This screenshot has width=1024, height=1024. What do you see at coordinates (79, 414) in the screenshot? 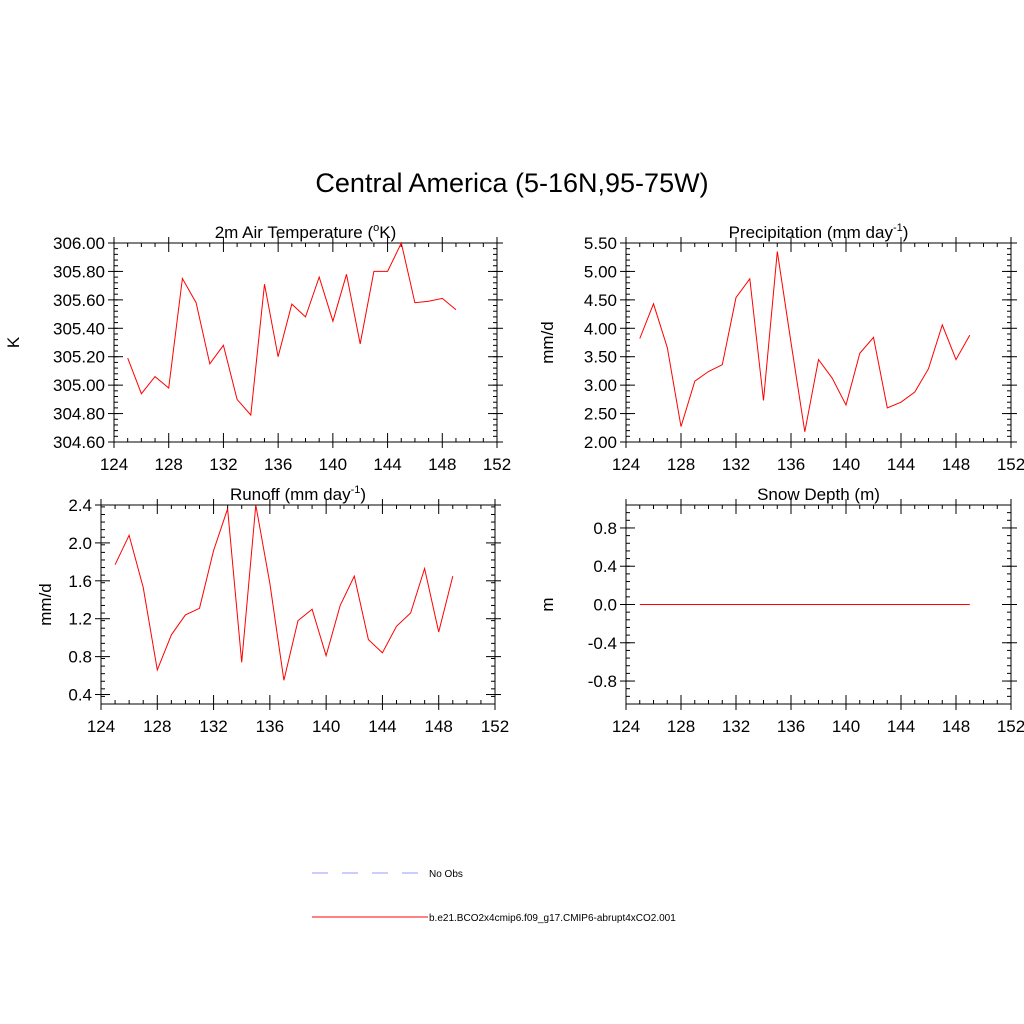
I see `y-tick-label: 304.80` at bounding box center [79, 414].